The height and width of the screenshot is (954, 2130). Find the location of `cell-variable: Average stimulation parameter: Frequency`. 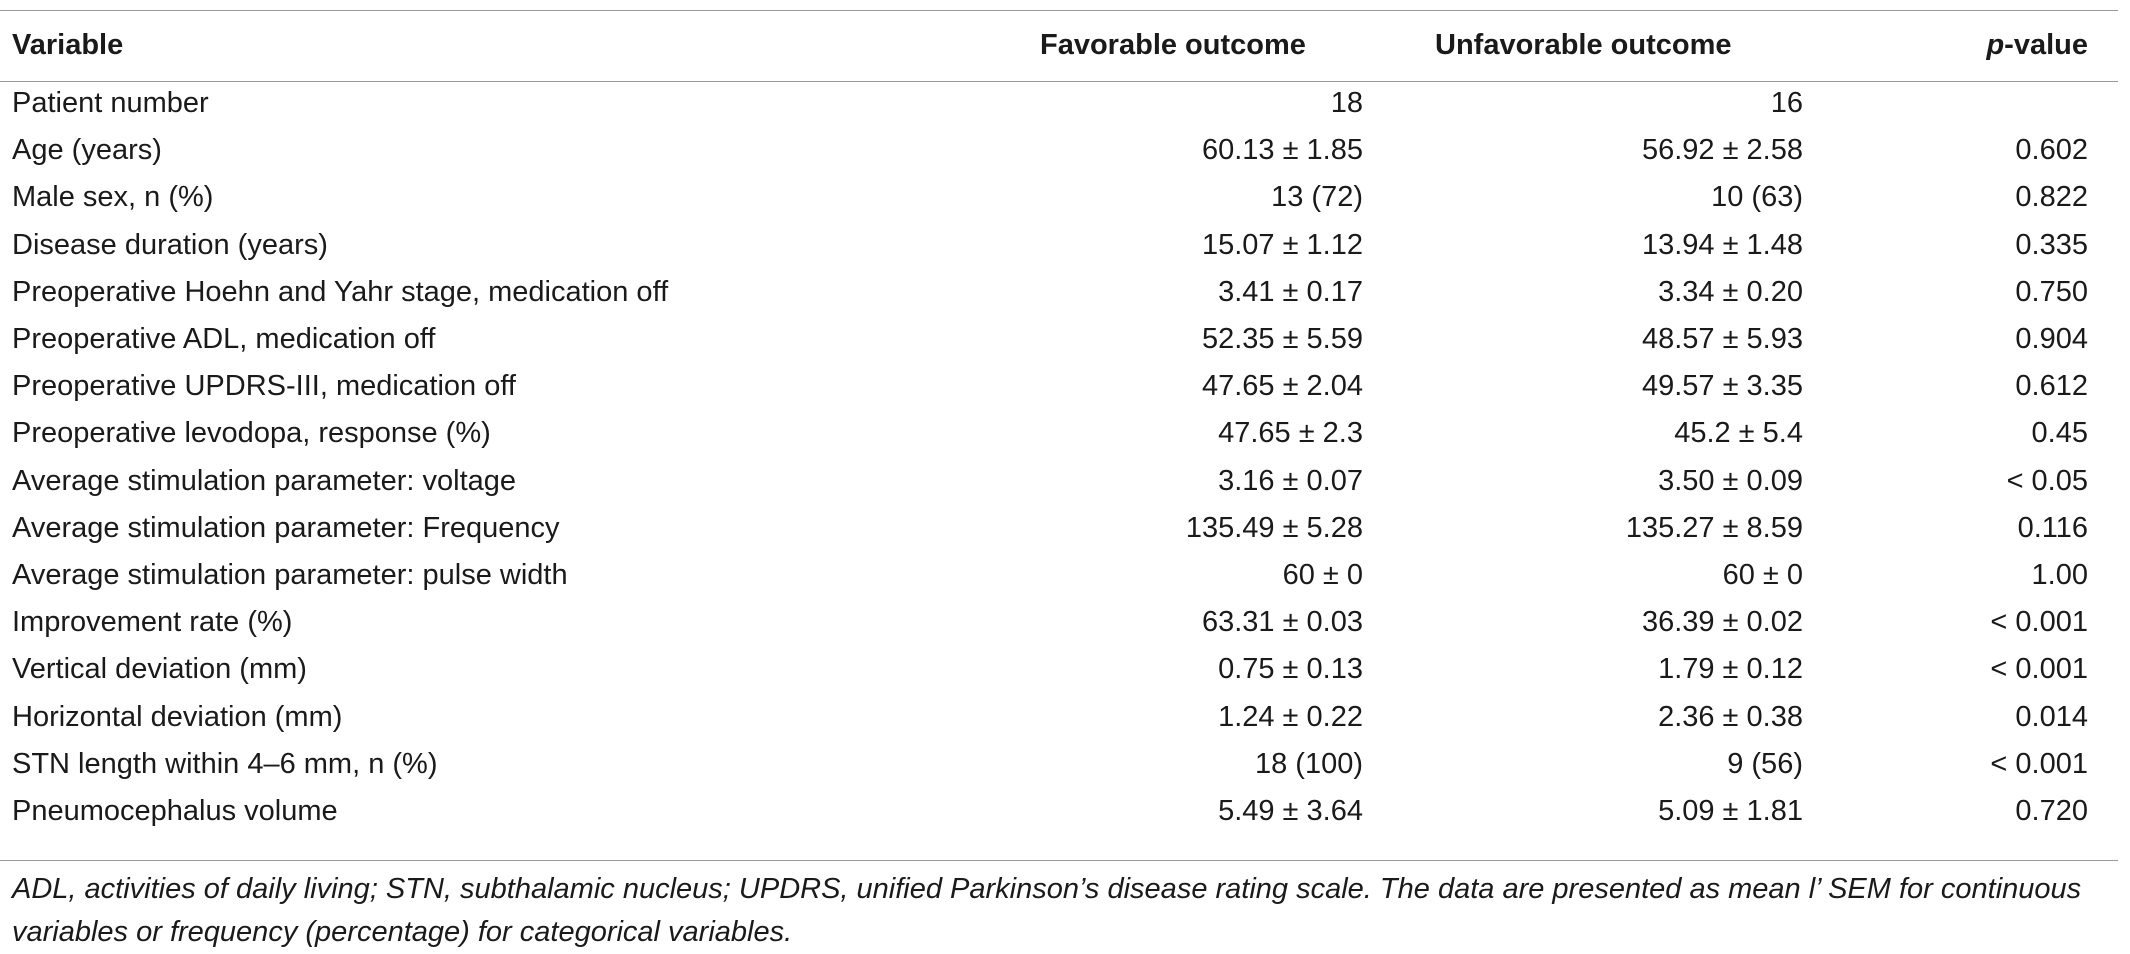

cell-variable: Average stimulation parameter: Frequency is located at coordinates (286, 527).